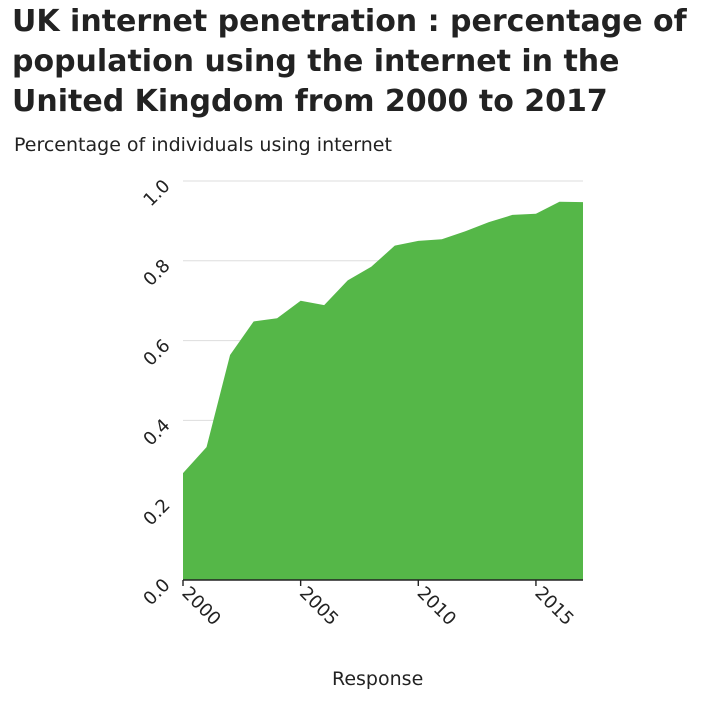 This screenshot has width=706, height=702. I want to click on x-tick-label-2000: 2000, so click(200, 606).